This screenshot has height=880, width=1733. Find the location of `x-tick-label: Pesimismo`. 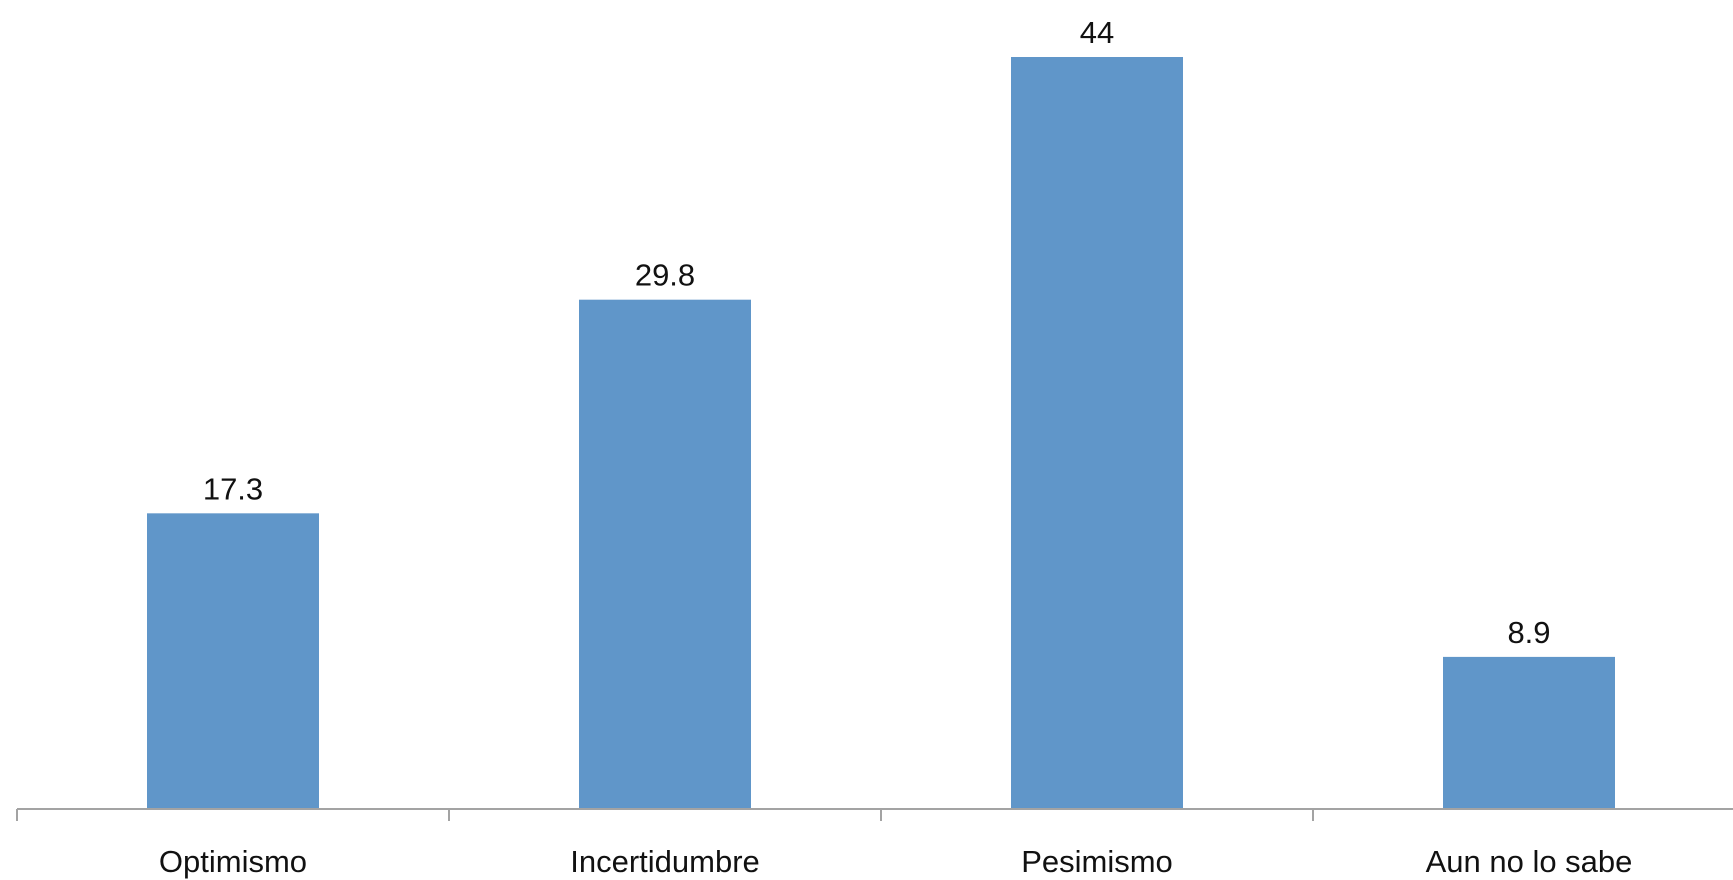

x-tick-label: Pesimismo is located at coordinates (1097, 861).